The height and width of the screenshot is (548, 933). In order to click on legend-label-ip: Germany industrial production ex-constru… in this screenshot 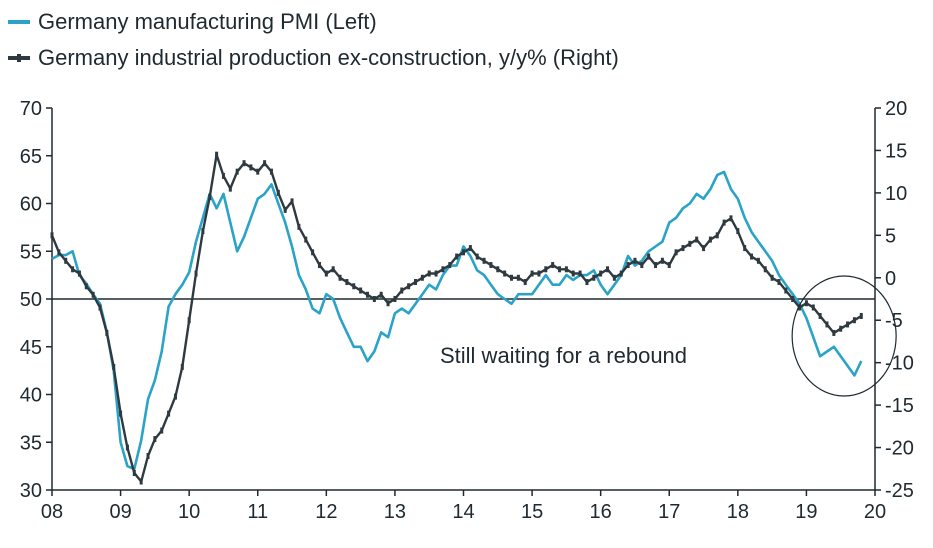, I will do `click(328, 57)`.